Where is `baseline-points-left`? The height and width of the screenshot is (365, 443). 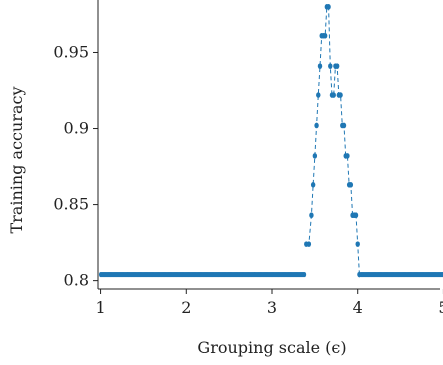
baseline-points-left is located at coordinates (202, 274).